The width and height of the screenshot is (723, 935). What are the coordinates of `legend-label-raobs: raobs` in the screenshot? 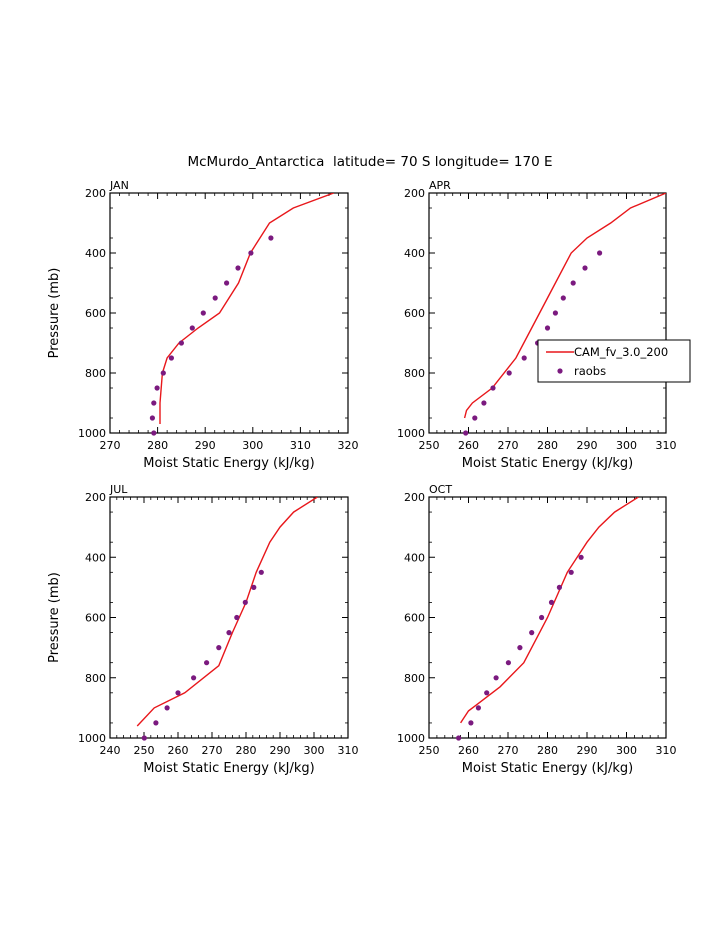 It's located at (590, 371).